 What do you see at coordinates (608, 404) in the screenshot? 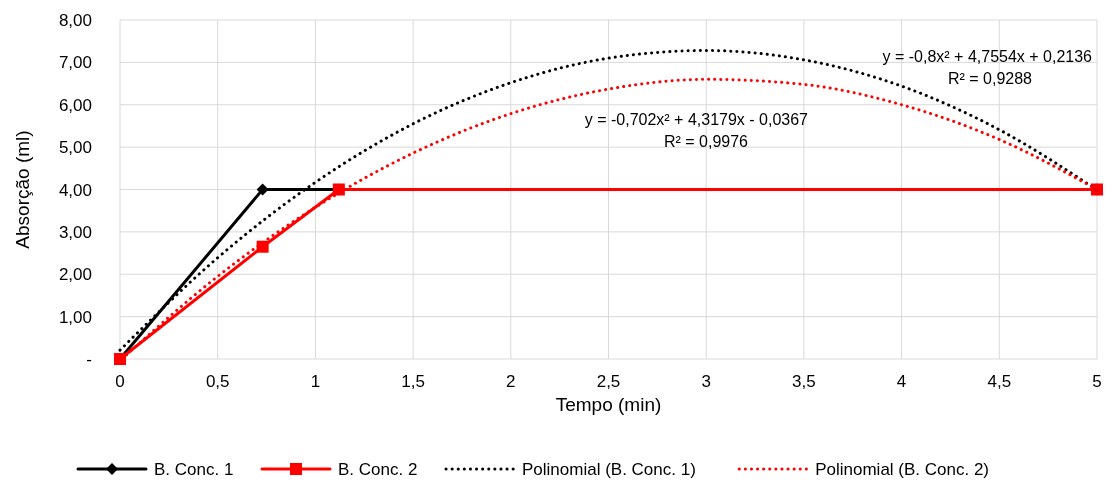
I see `x-axis-title: Tempo (min)` at bounding box center [608, 404].